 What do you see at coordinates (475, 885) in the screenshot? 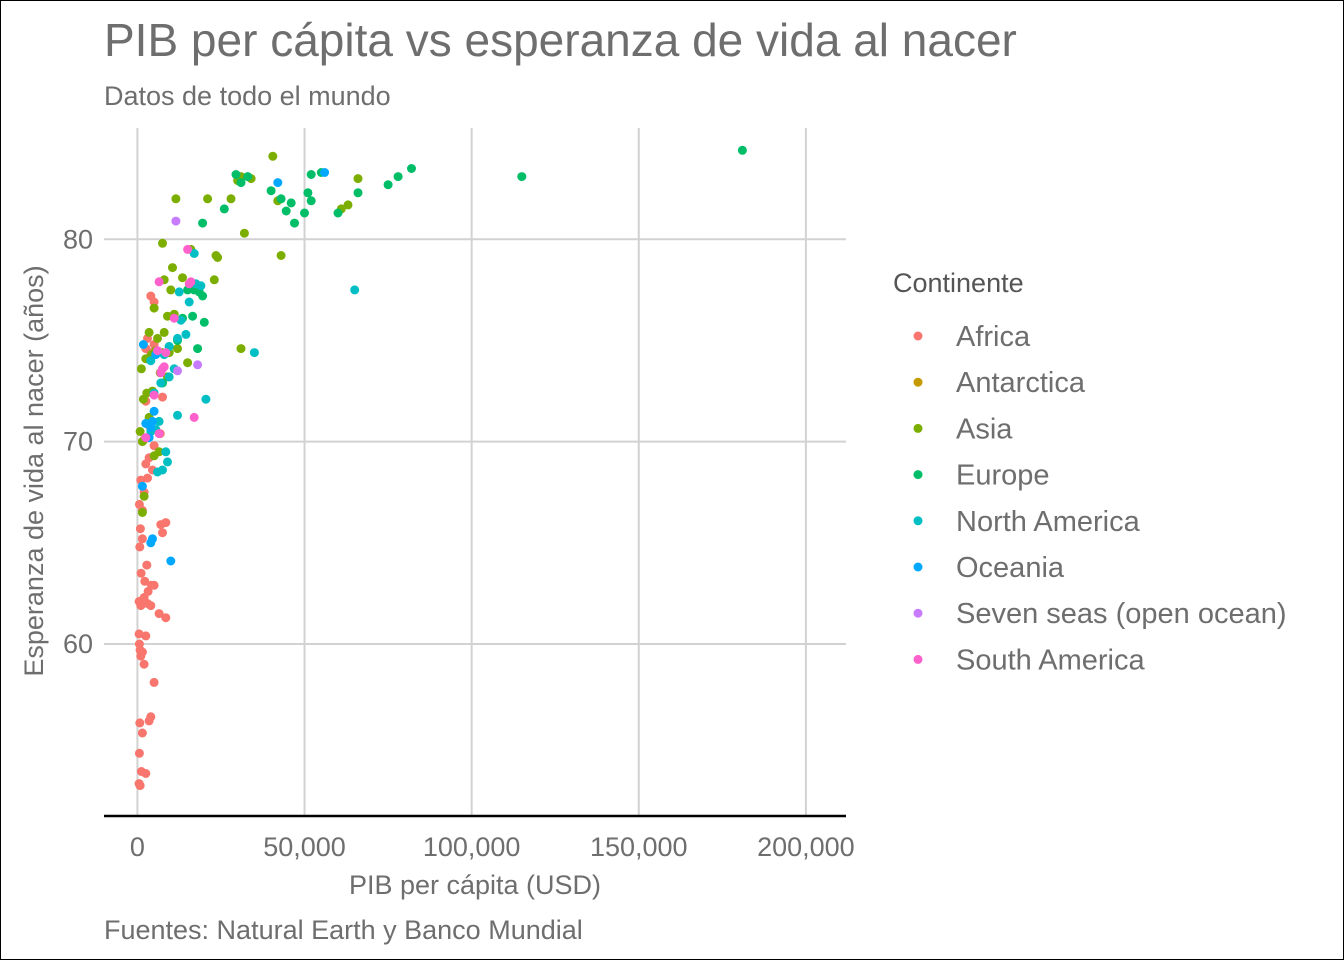
I see `x-axis-title: PIB per cápita (USD)` at bounding box center [475, 885].